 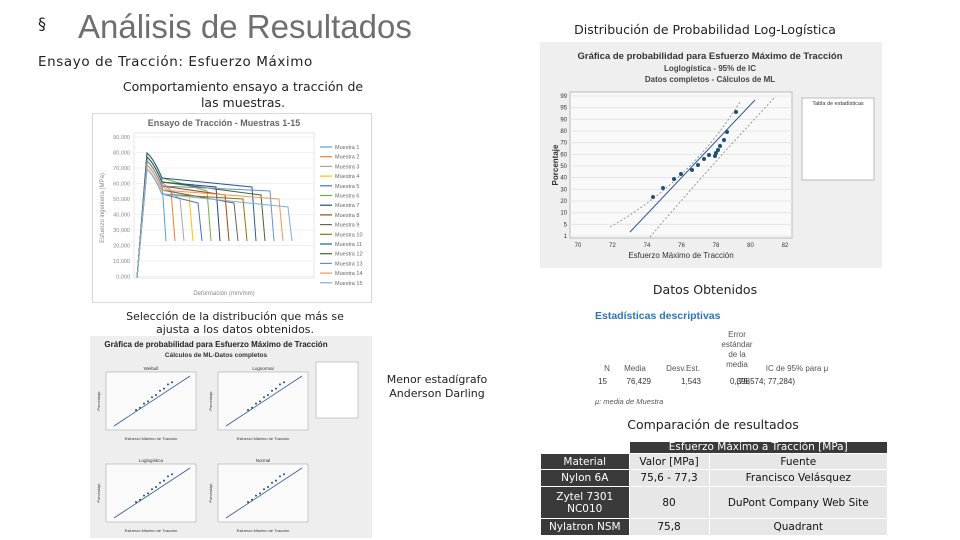 What do you see at coordinates (675, 164) in the screenshot?
I see `ci-band` at bounding box center [675, 164].